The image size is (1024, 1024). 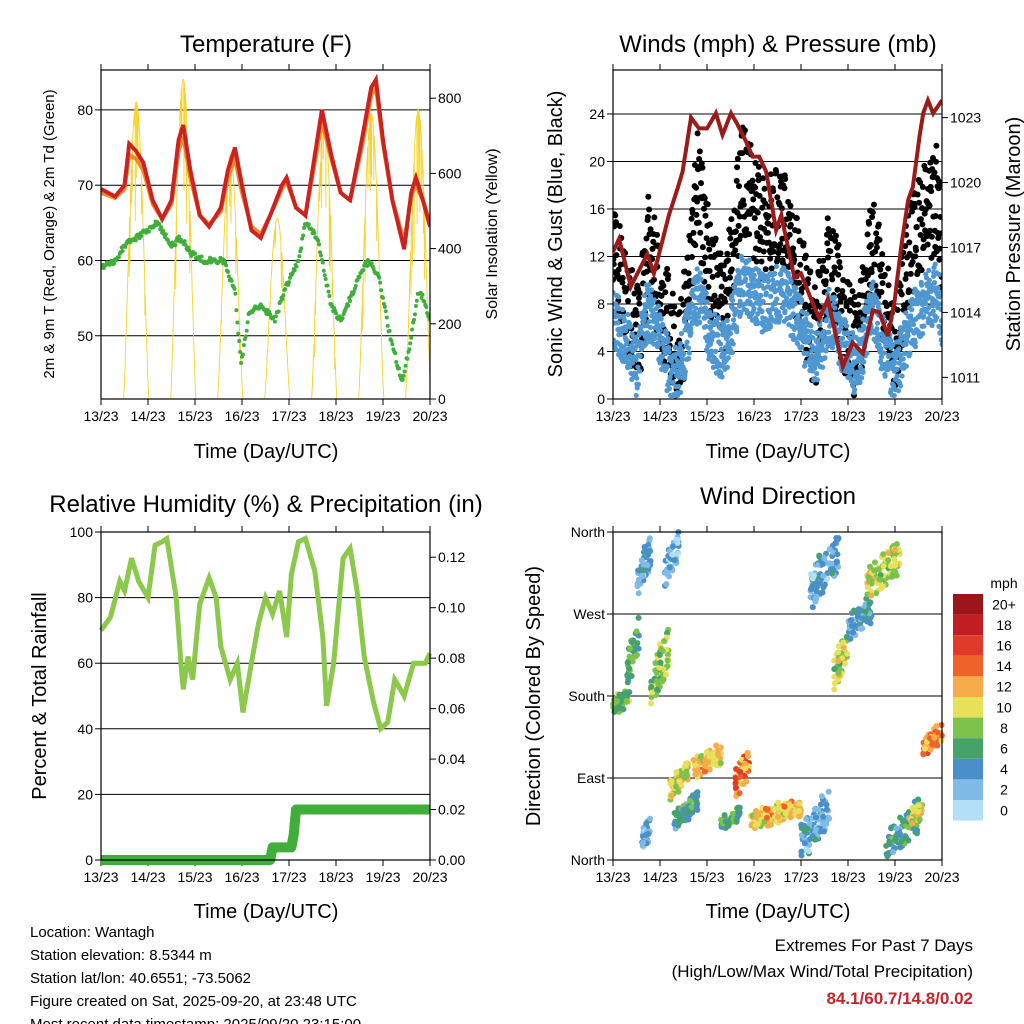 I want to click on extremes-title: Extremes For Past 7 Days, so click(x=874, y=945).